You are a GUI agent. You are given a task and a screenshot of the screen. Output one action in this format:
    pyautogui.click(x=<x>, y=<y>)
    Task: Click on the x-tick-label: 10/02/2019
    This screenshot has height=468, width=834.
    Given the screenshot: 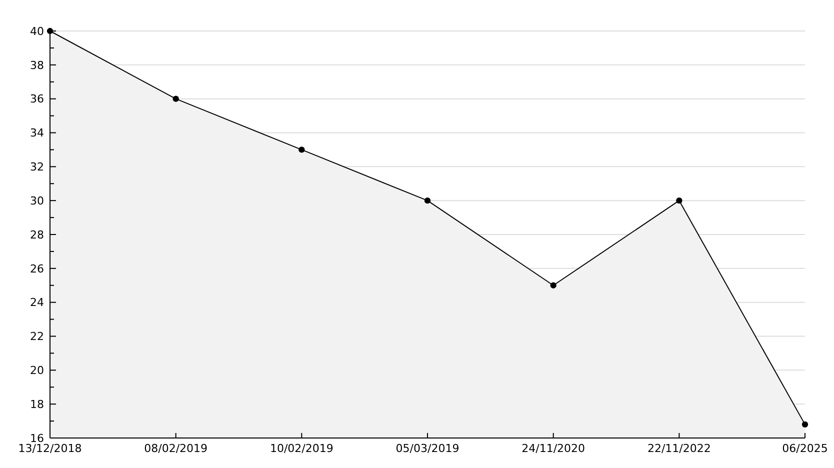 What is the action you would take?
    pyautogui.click(x=302, y=448)
    